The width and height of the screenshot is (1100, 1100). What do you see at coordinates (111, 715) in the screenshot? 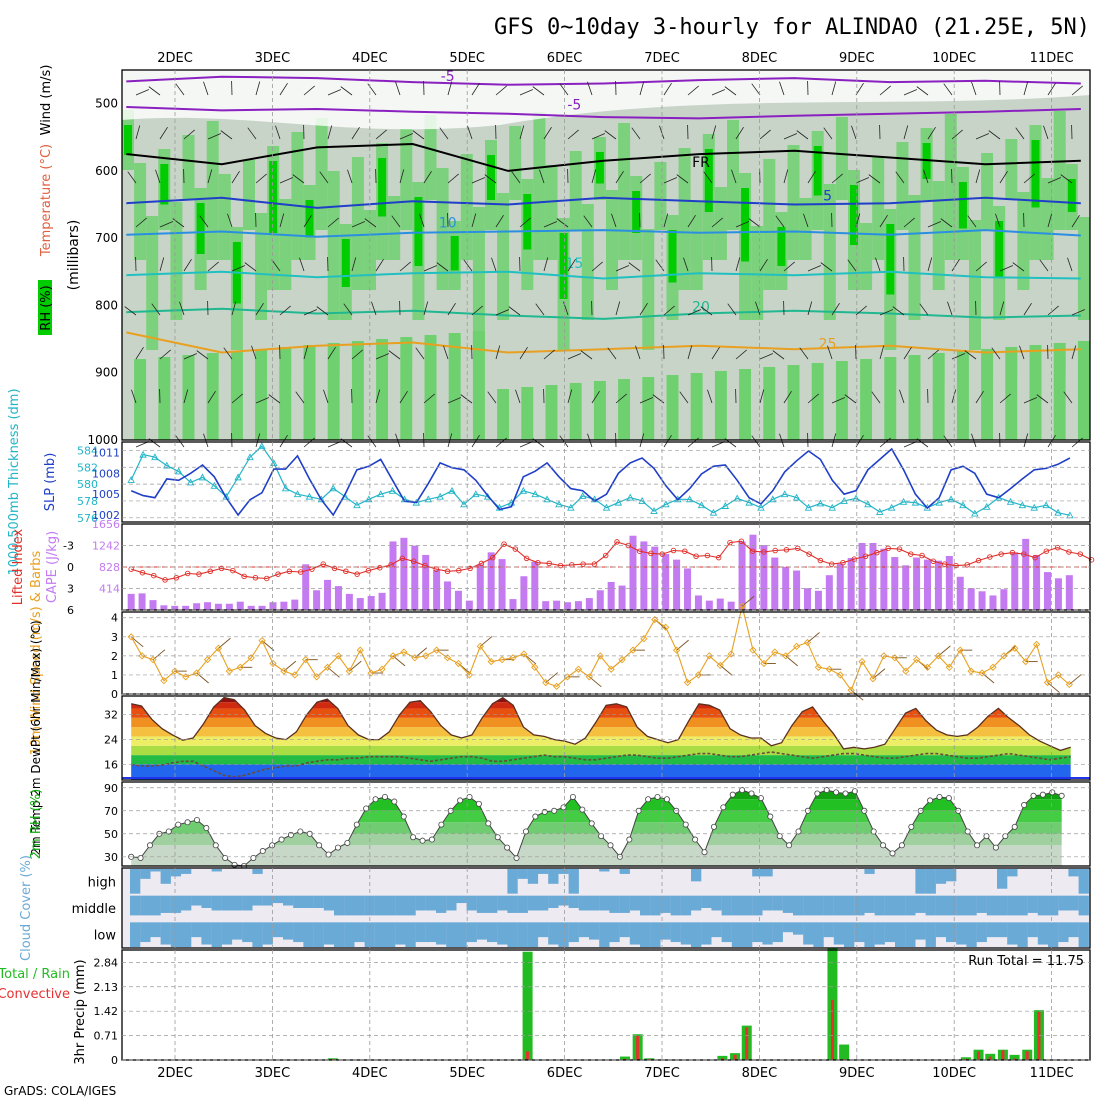
I see `temp-tick: 32` at bounding box center [111, 715].